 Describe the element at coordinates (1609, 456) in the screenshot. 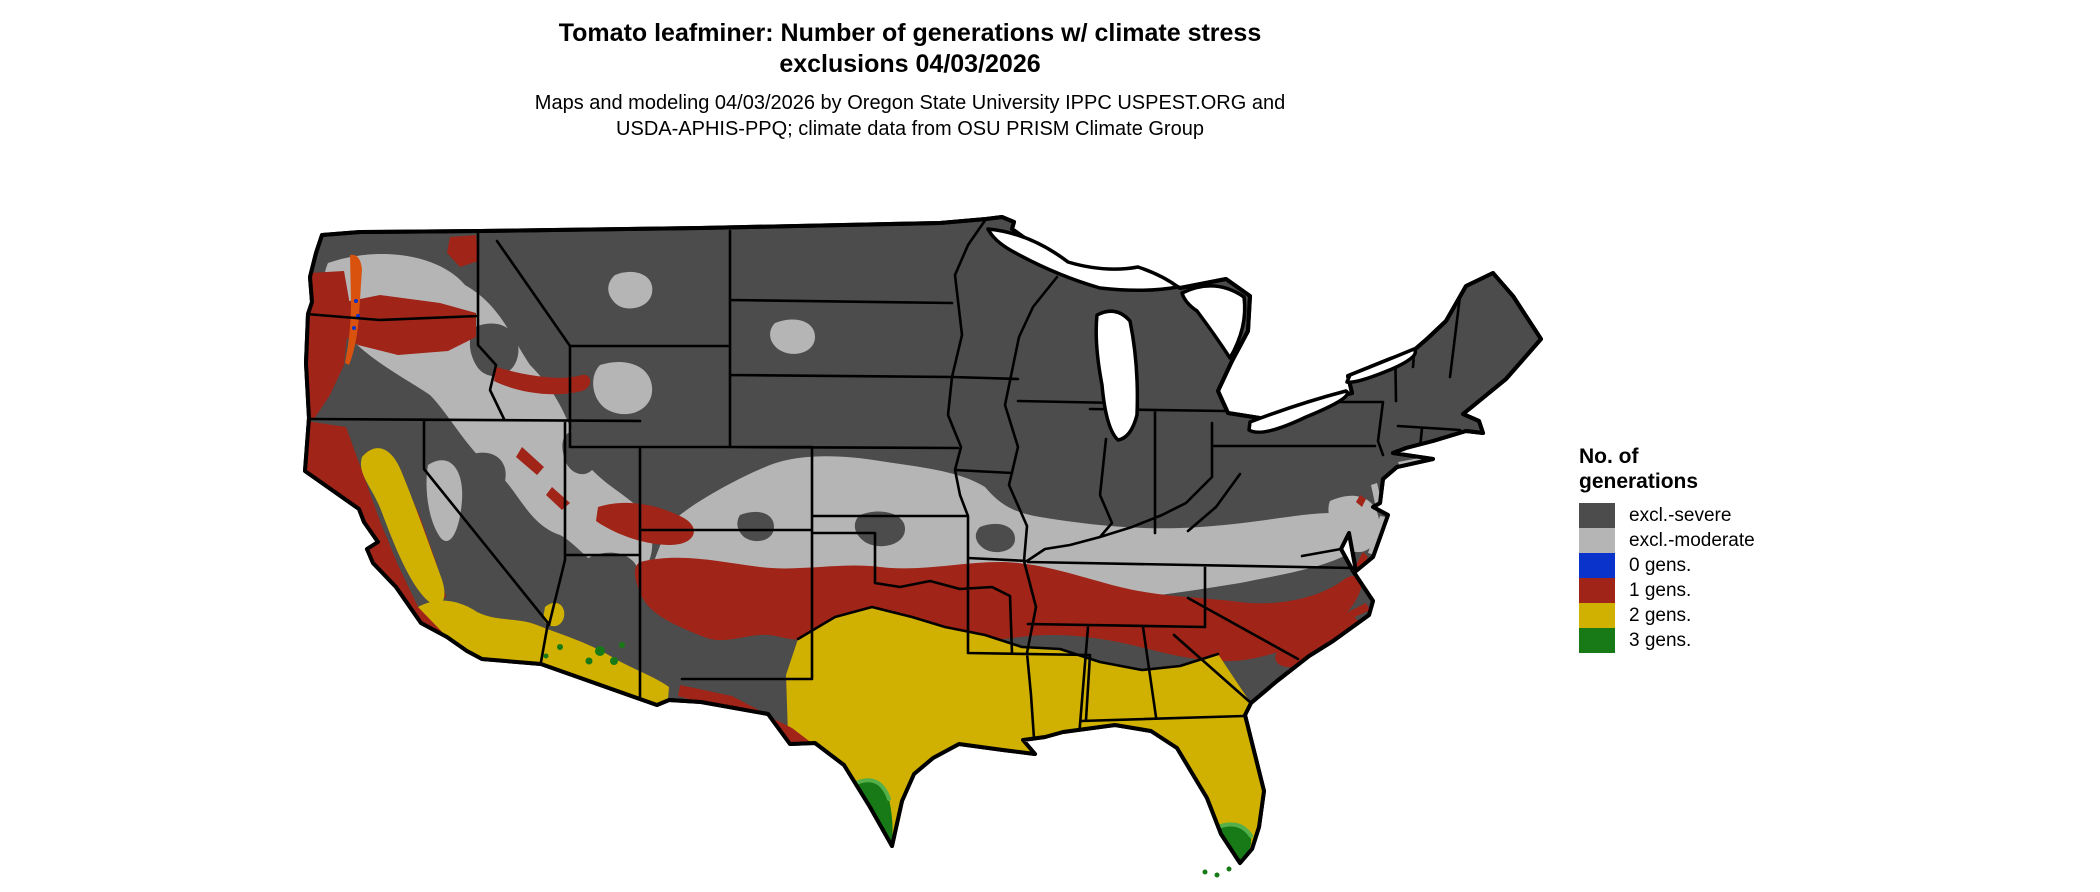

I see `legend-title-line-1: No. of` at that location.